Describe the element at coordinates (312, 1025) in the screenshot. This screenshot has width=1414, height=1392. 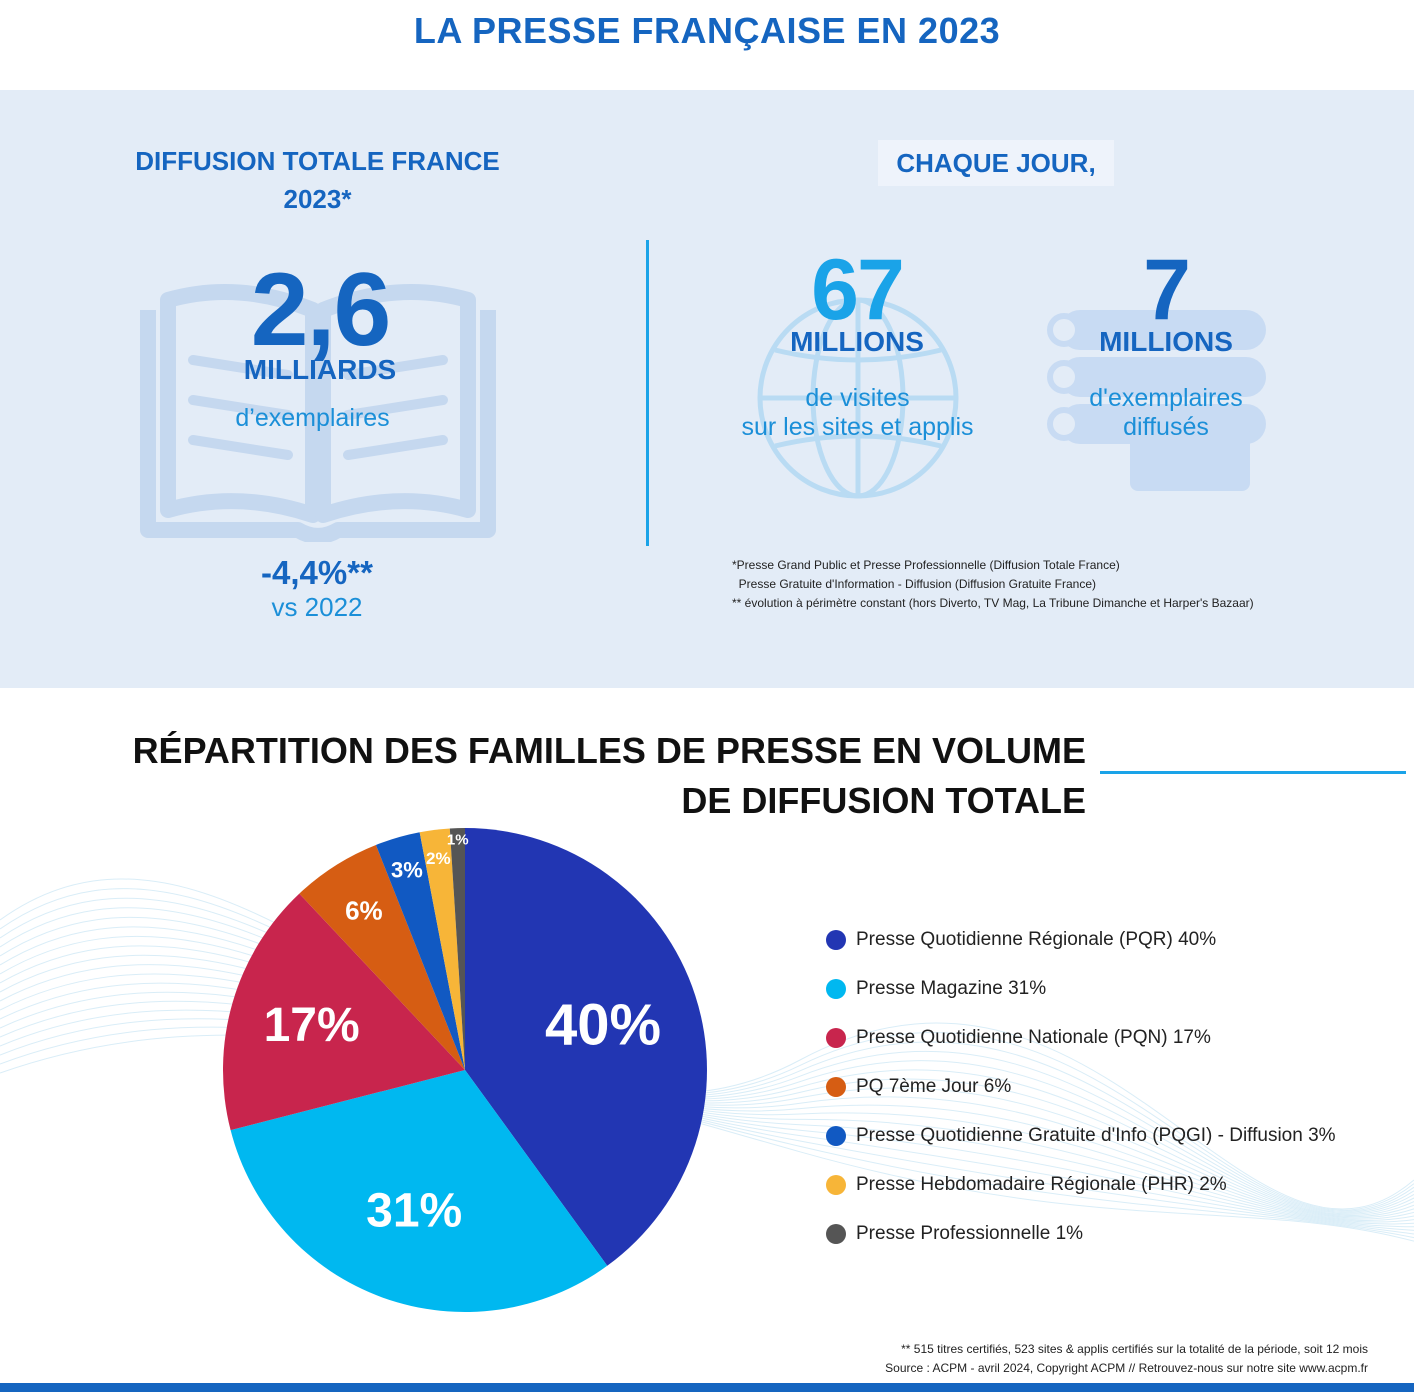
I see `slice-label: 17%` at that location.